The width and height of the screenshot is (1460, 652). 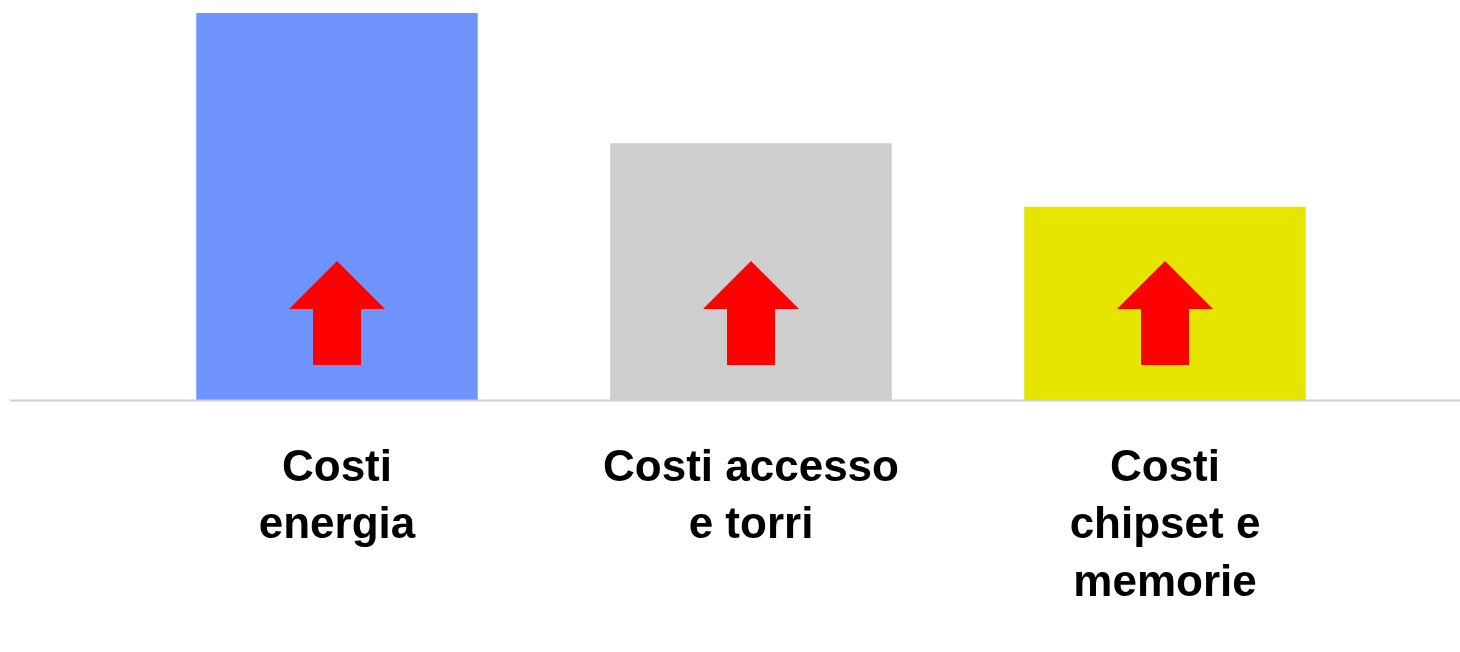 I want to click on x-tick-label: Costi accesso e torri, so click(x=751, y=494).